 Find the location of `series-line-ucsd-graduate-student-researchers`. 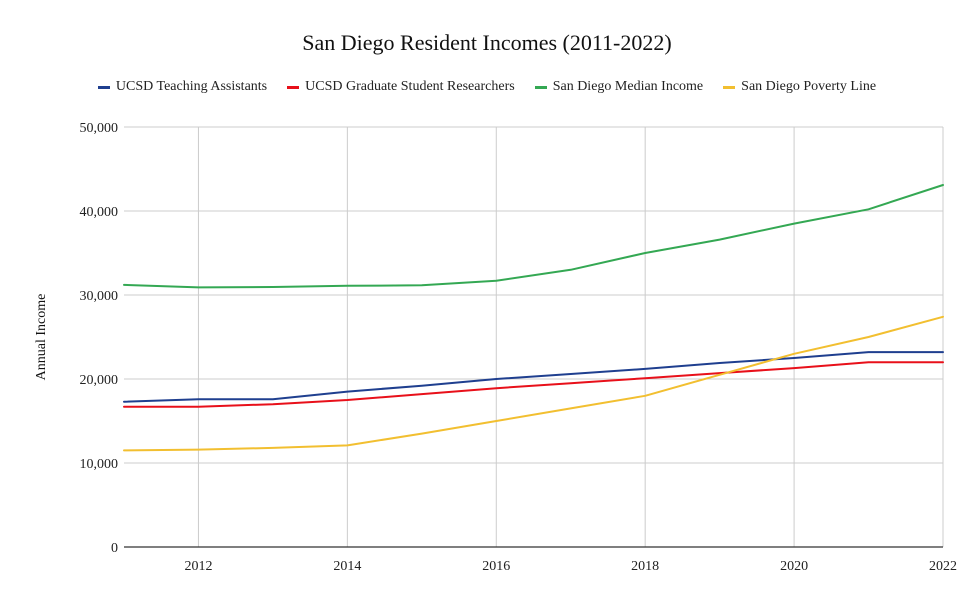

series-line-ucsd-graduate-student-researchers is located at coordinates (533, 384).